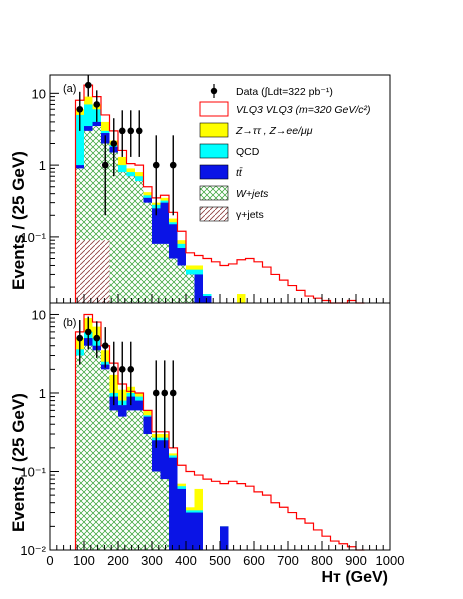 The image size is (463, 599). Describe the element at coordinates (118, 560) in the screenshot. I see `x-tick-label-2: 200` at that location.